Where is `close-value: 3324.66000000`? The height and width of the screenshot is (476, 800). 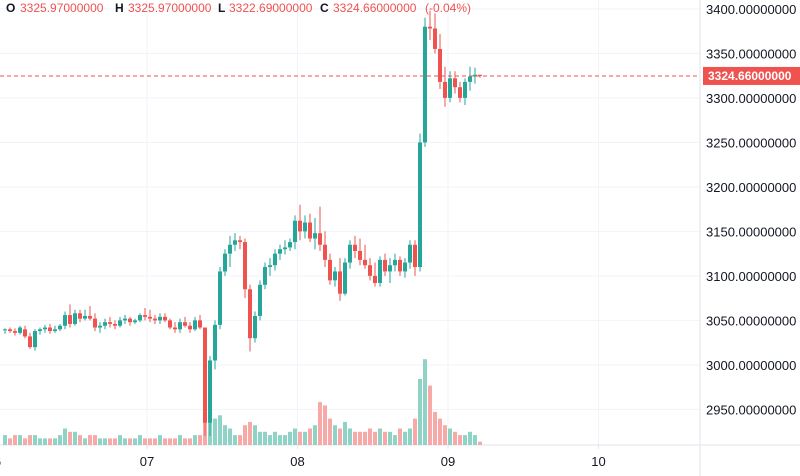
close-value: 3324.66000000 is located at coordinates (375, 8).